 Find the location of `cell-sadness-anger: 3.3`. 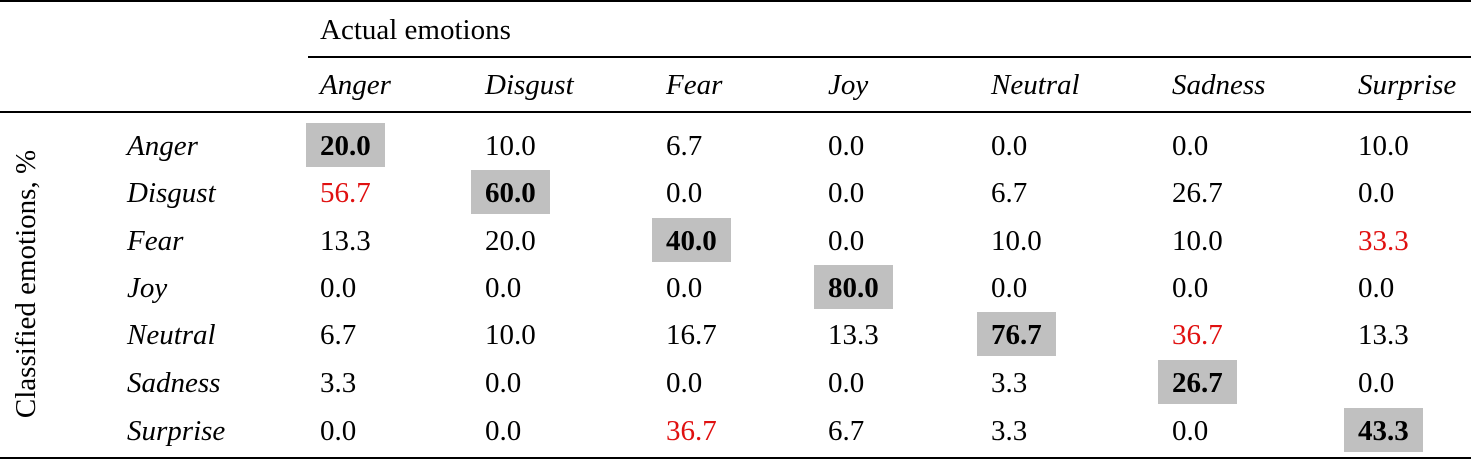

cell-sadness-anger: 3.3 is located at coordinates (338, 383).